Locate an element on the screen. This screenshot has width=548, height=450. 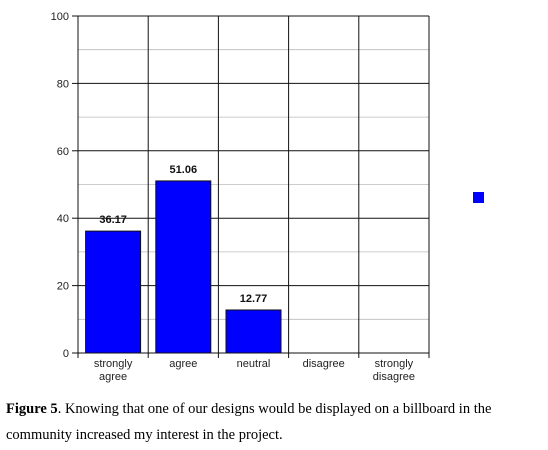
x-tick-label-line: neutral is located at coordinates (254, 364).